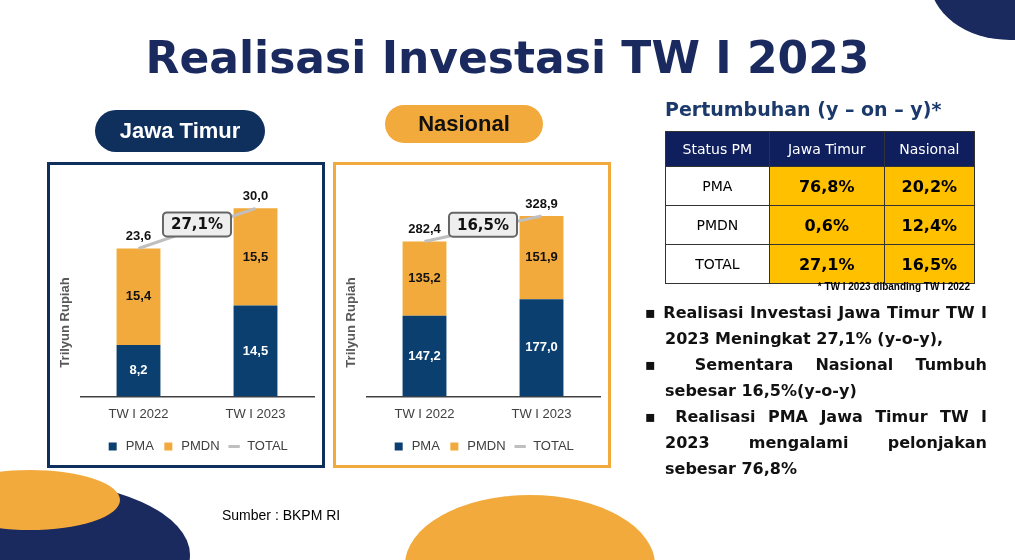 This screenshot has width=1015, height=560. I want to click on data-label: 147,2, so click(424, 355).